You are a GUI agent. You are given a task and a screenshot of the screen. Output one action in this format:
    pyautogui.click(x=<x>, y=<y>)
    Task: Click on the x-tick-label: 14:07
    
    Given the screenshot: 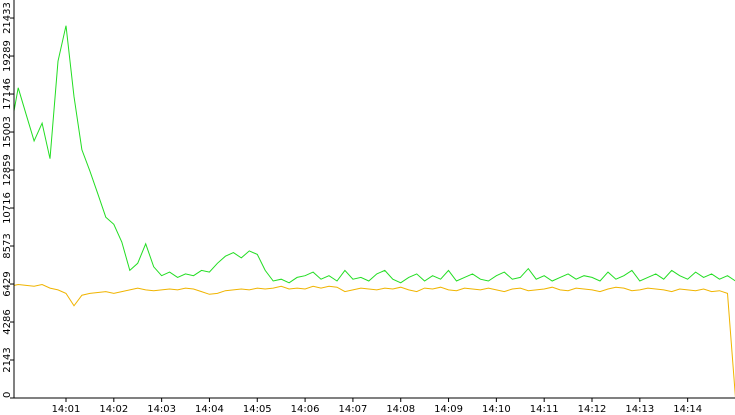 What is the action you would take?
    pyautogui.click(x=352, y=409)
    